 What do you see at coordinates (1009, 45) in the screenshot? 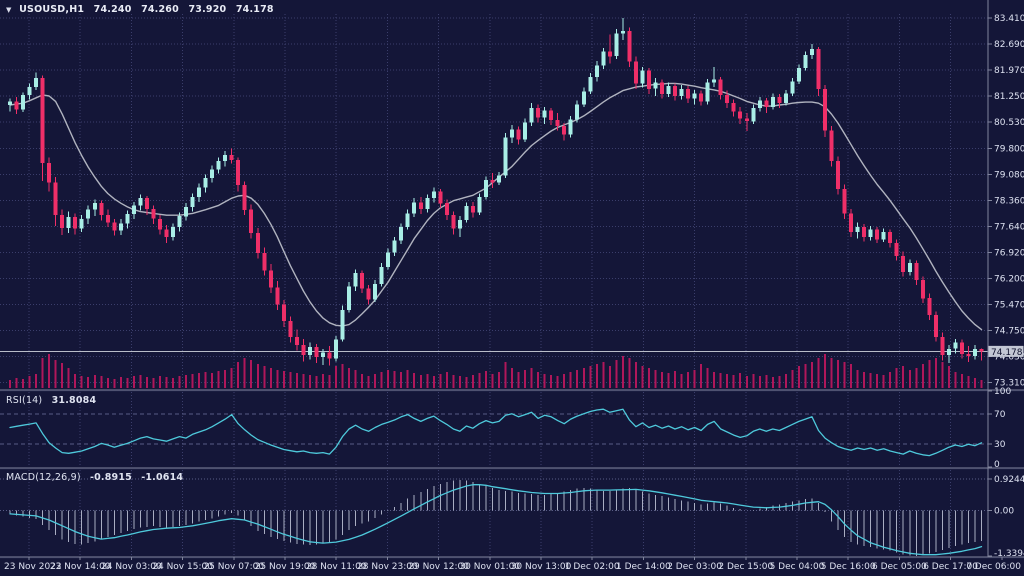
I see `svg-text: 82.690` at bounding box center [1009, 45].